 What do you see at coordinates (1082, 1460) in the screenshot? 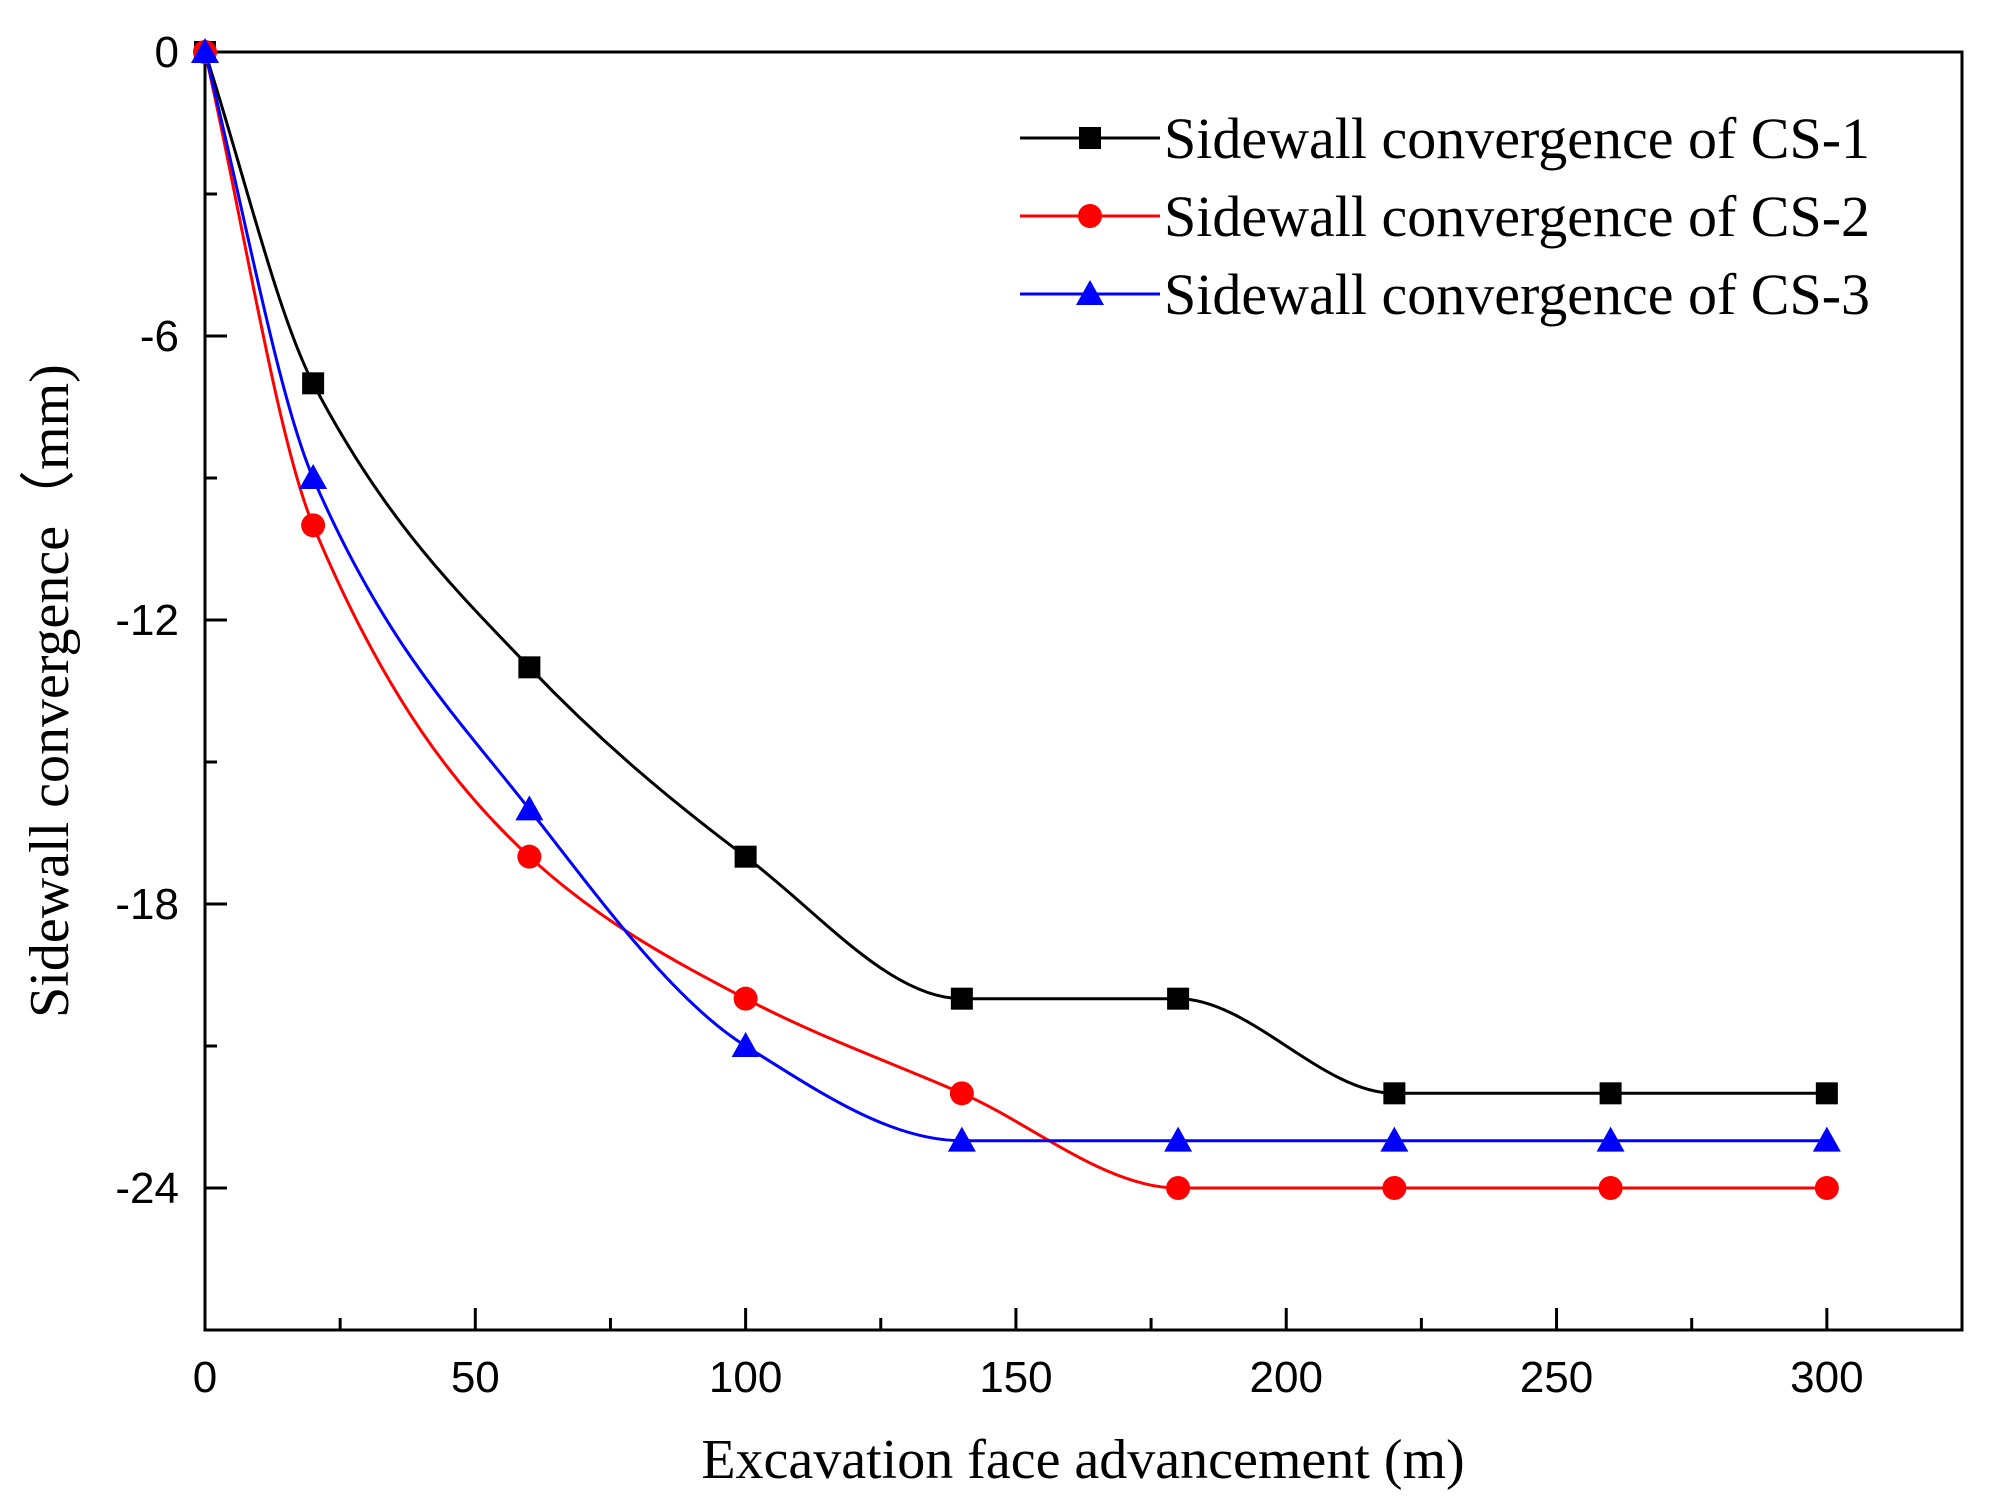
I see `x-axis-title: Excavation face advancement (m)` at bounding box center [1082, 1460].